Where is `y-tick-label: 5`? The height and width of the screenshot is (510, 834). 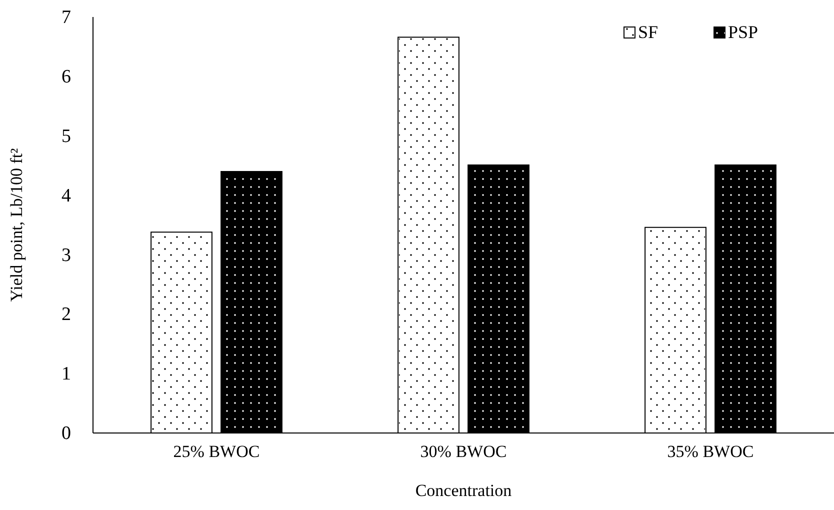 y-tick-label: 5 is located at coordinates (66, 136).